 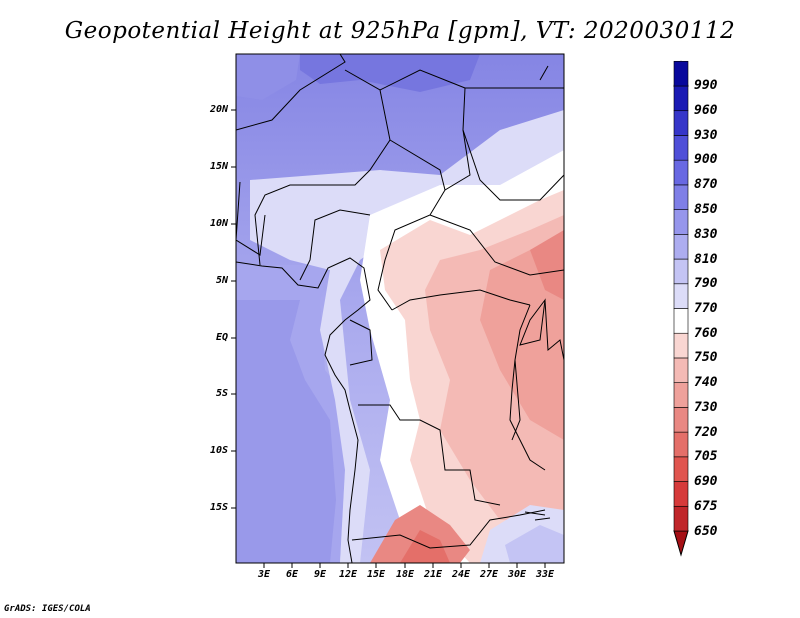 What do you see at coordinates (706, 432) in the screenshot?
I see `colorbar-label-720: 720` at bounding box center [706, 432].